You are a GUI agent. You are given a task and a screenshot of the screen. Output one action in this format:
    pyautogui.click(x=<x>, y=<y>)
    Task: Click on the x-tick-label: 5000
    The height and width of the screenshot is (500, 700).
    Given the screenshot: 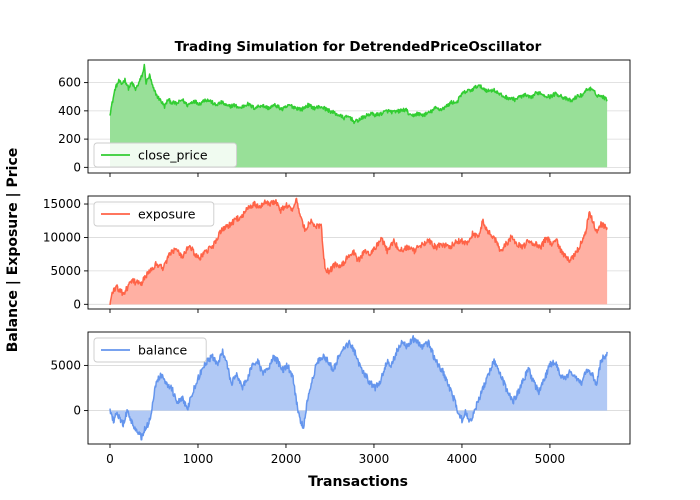 What is the action you would take?
    pyautogui.click(x=550, y=459)
    